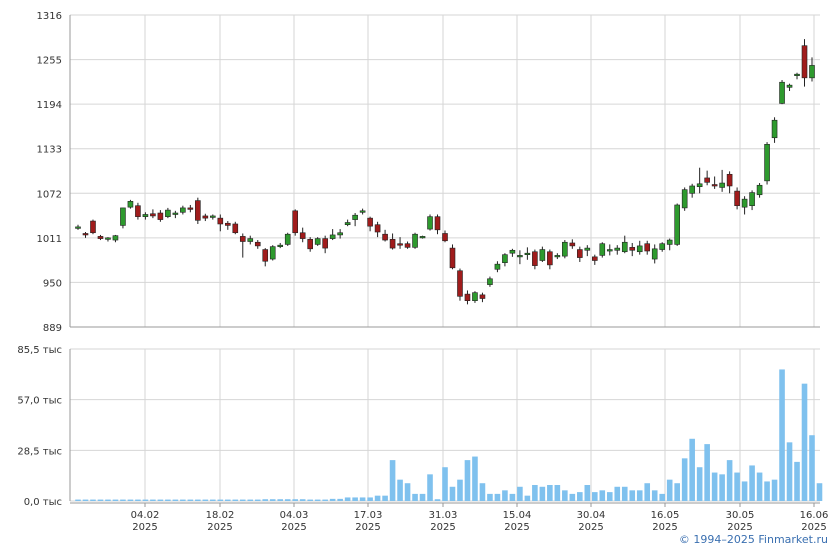 Image resolution: width=840 pixels, height=550 pixels. What do you see at coordinates (49, 61) in the screenshot?
I see `price-tick-label: 1255` at bounding box center [49, 61].